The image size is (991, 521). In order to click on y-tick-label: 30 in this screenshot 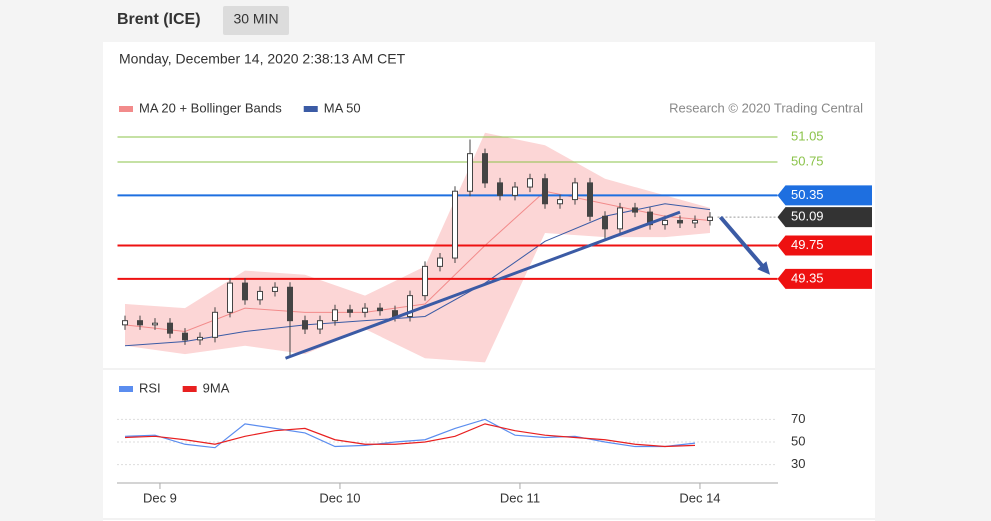, I will do `click(798, 463)`.